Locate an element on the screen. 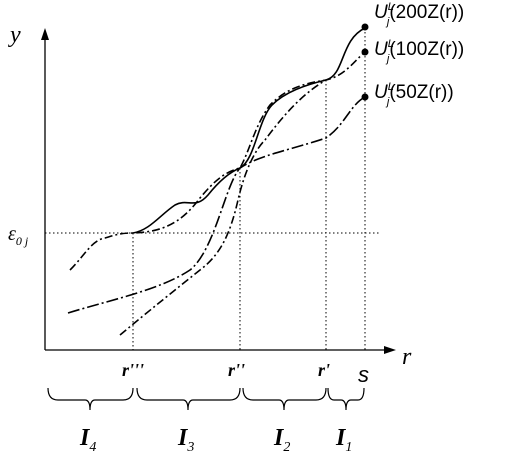 This screenshot has height=457, width=509. x-point-label: r'' is located at coordinates (236, 370).